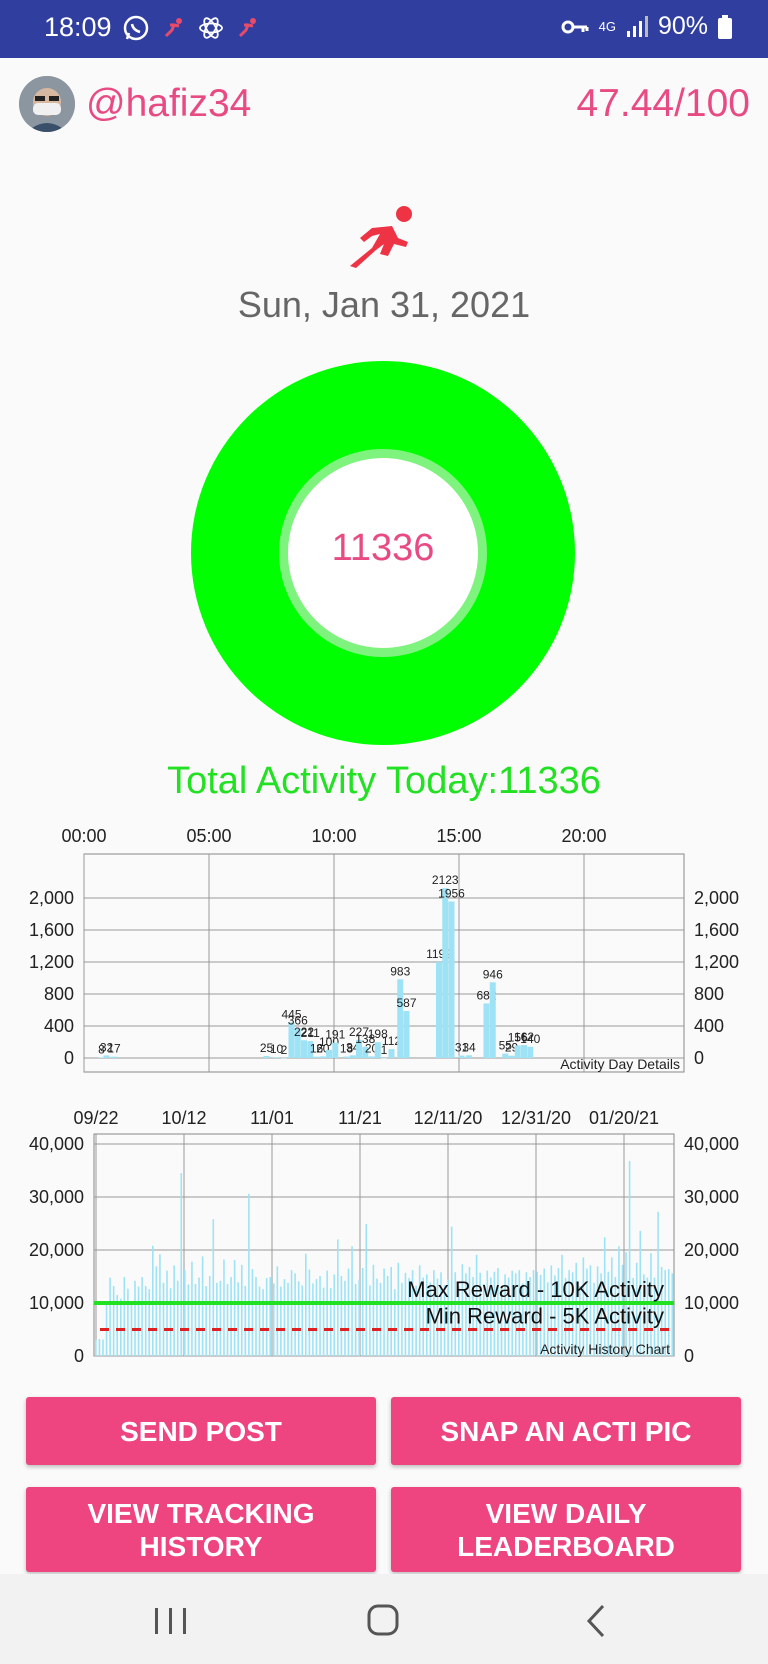 This screenshot has width=768, height=1664. What do you see at coordinates (384, 781) in the screenshot?
I see `total-activity-label: Total Activity Today:11336` at bounding box center [384, 781].